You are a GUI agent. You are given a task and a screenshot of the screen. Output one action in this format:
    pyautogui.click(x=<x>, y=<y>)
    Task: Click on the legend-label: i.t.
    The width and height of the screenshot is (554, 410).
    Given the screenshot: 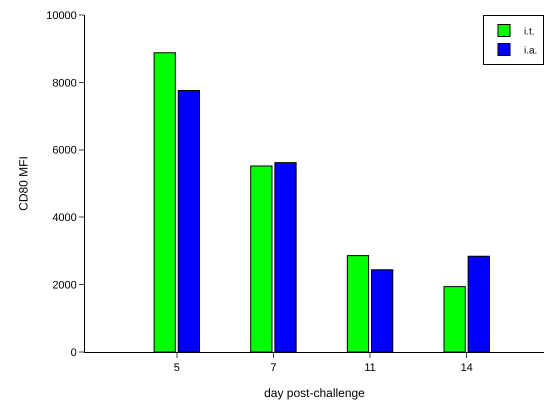 What is the action you would take?
    pyautogui.click(x=529, y=32)
    